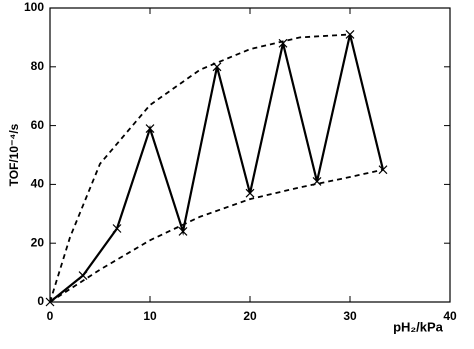 This screenshot has width=474, height=349. What do you see at coordinates (418, 326) in the screenshot?
I see `x-axis-label: pH₂/kPa` at bounding box center [418, 326].